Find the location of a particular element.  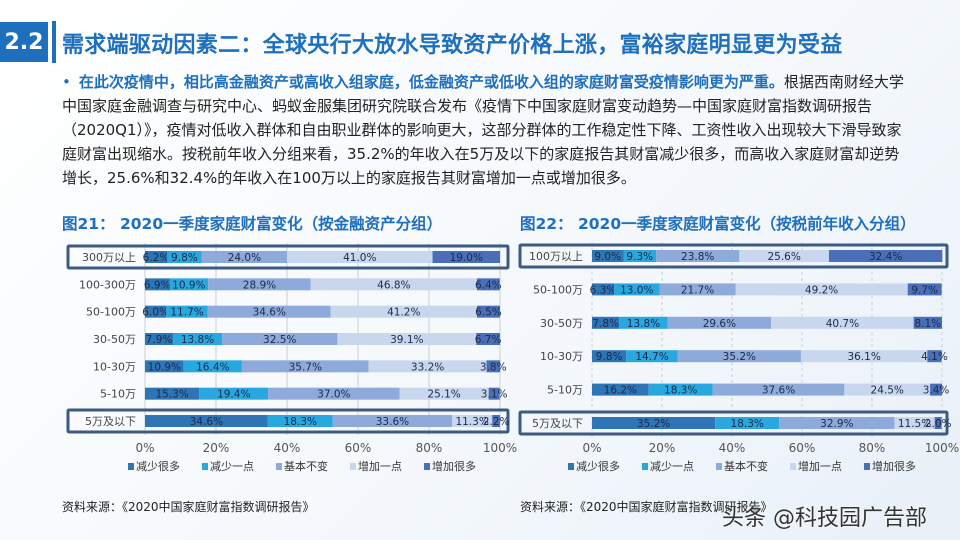

category-label: 5万及以下 is located at coordinates (110, 421).